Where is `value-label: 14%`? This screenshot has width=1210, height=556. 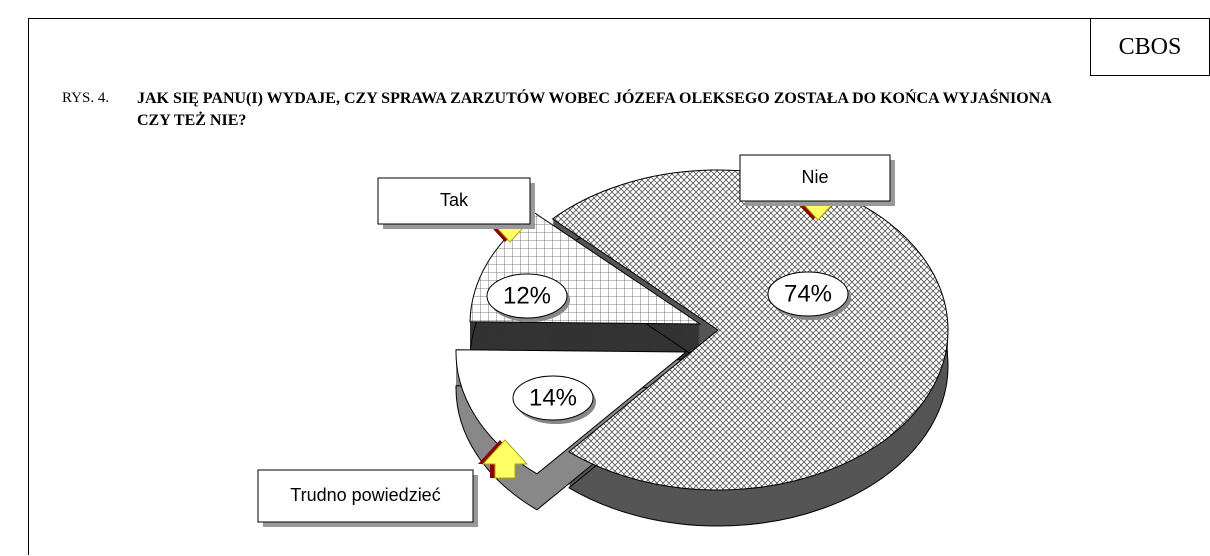 value-label: 14% is located at coordinates (553, 397).